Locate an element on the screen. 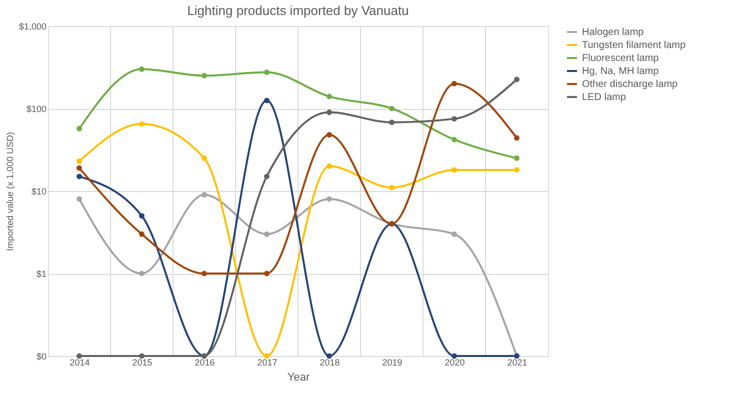 This screenshot has width=729, height=417. legend-label: Fluorescent lamp is located at coordinates (621, 58).